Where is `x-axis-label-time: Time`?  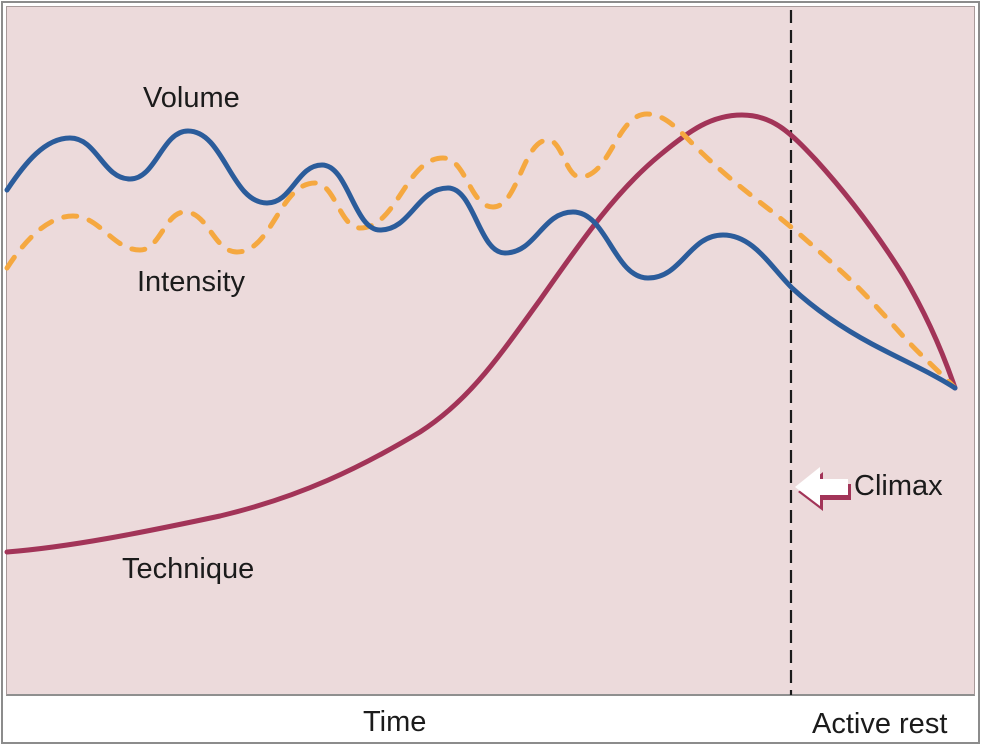
x-axis-label-time: Time is located at coordinates (395, 722).